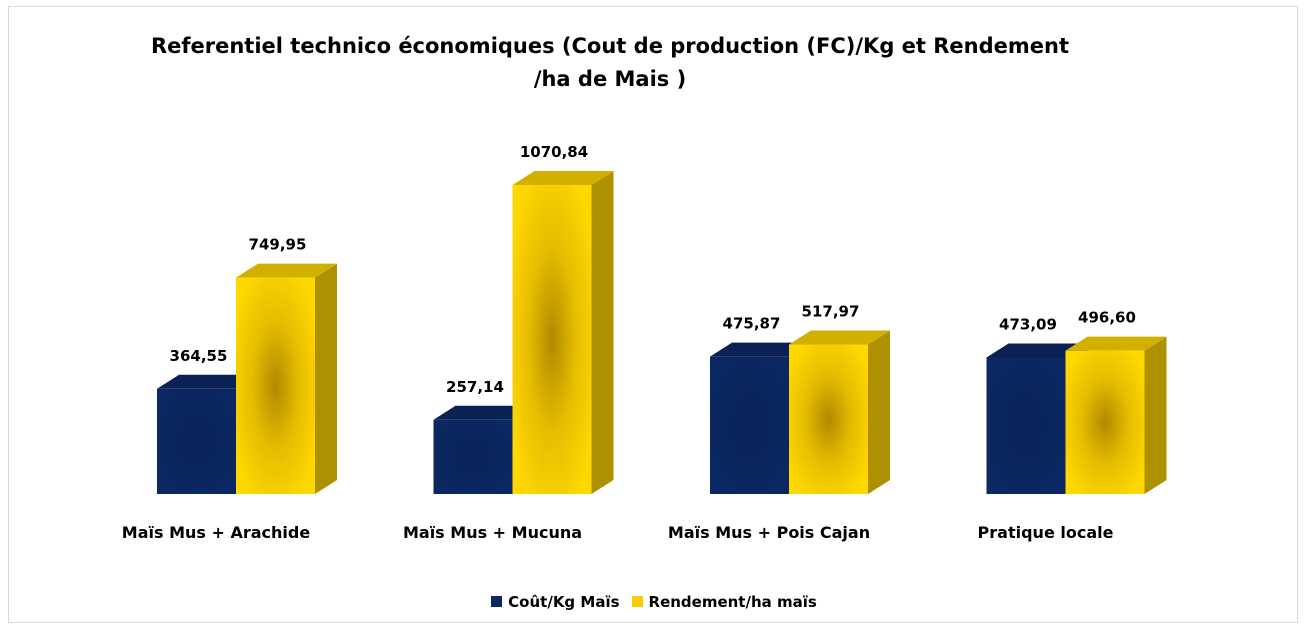 The height and width of the screenshot is (625, 1308). Describe the element at coordinates (278, 245) in the screenshot. I see `value-label: 749,95` at that location.